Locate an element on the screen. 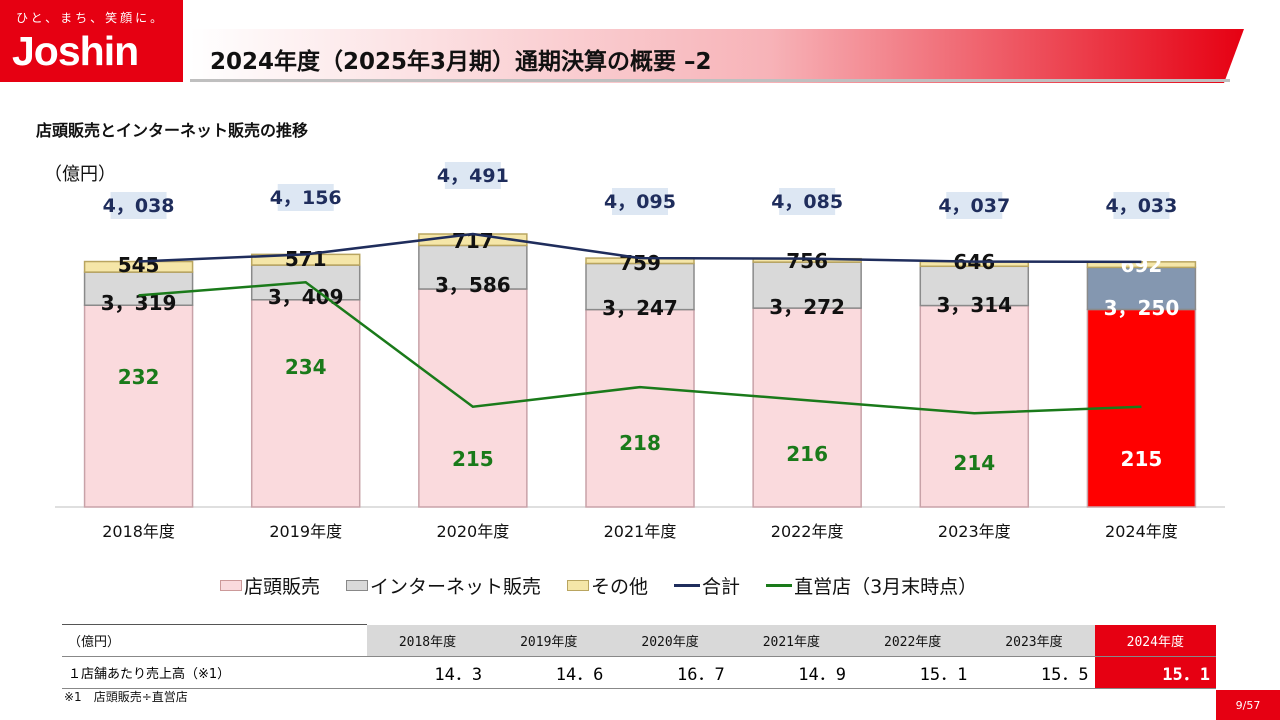 The image size is (1280, 720). internet-sales-label: 545 is located at coordinates (139, 265).